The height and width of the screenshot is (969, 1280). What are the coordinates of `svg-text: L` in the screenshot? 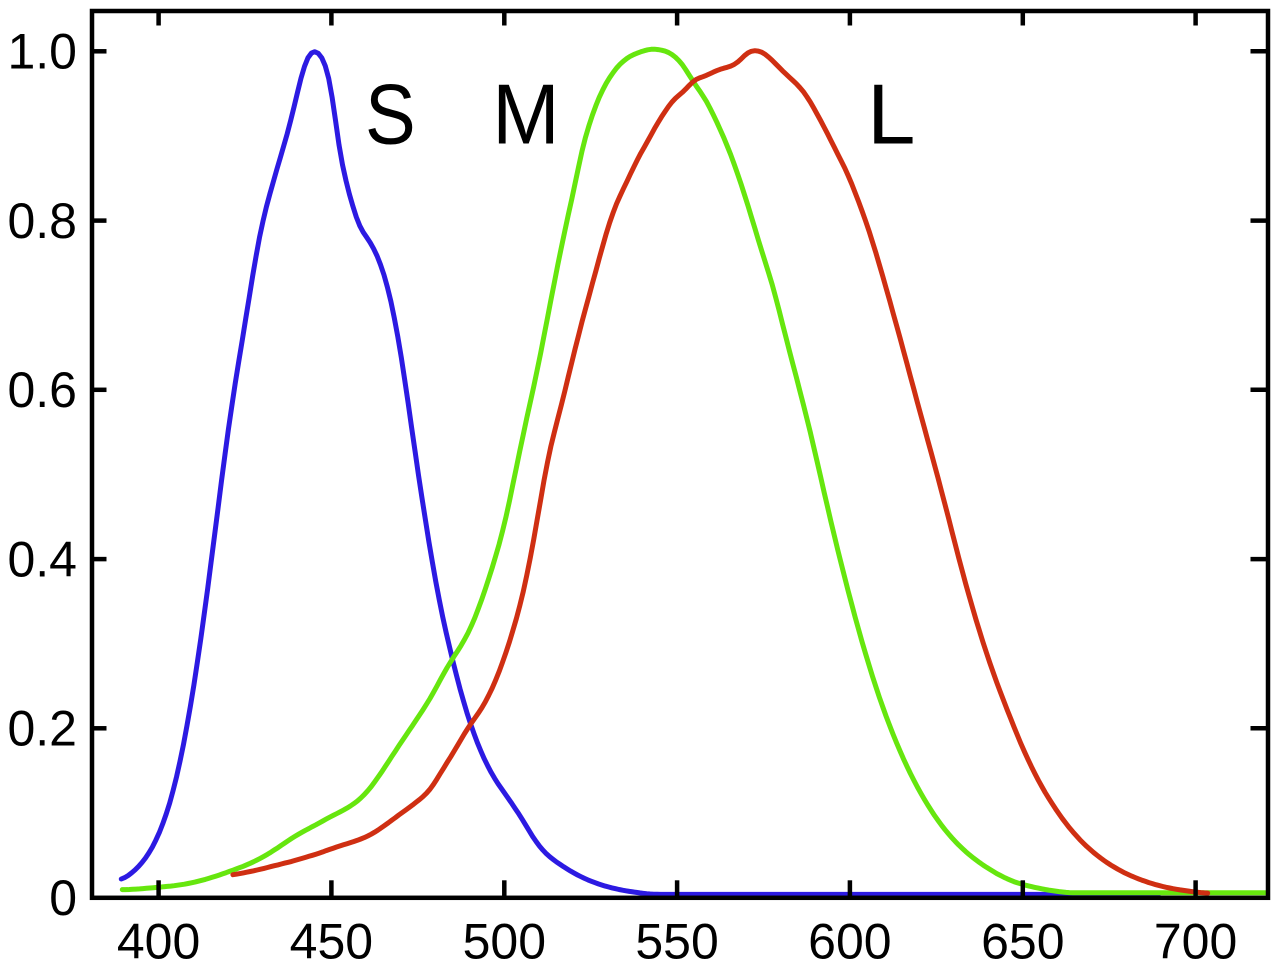 It's located at (891, 115).